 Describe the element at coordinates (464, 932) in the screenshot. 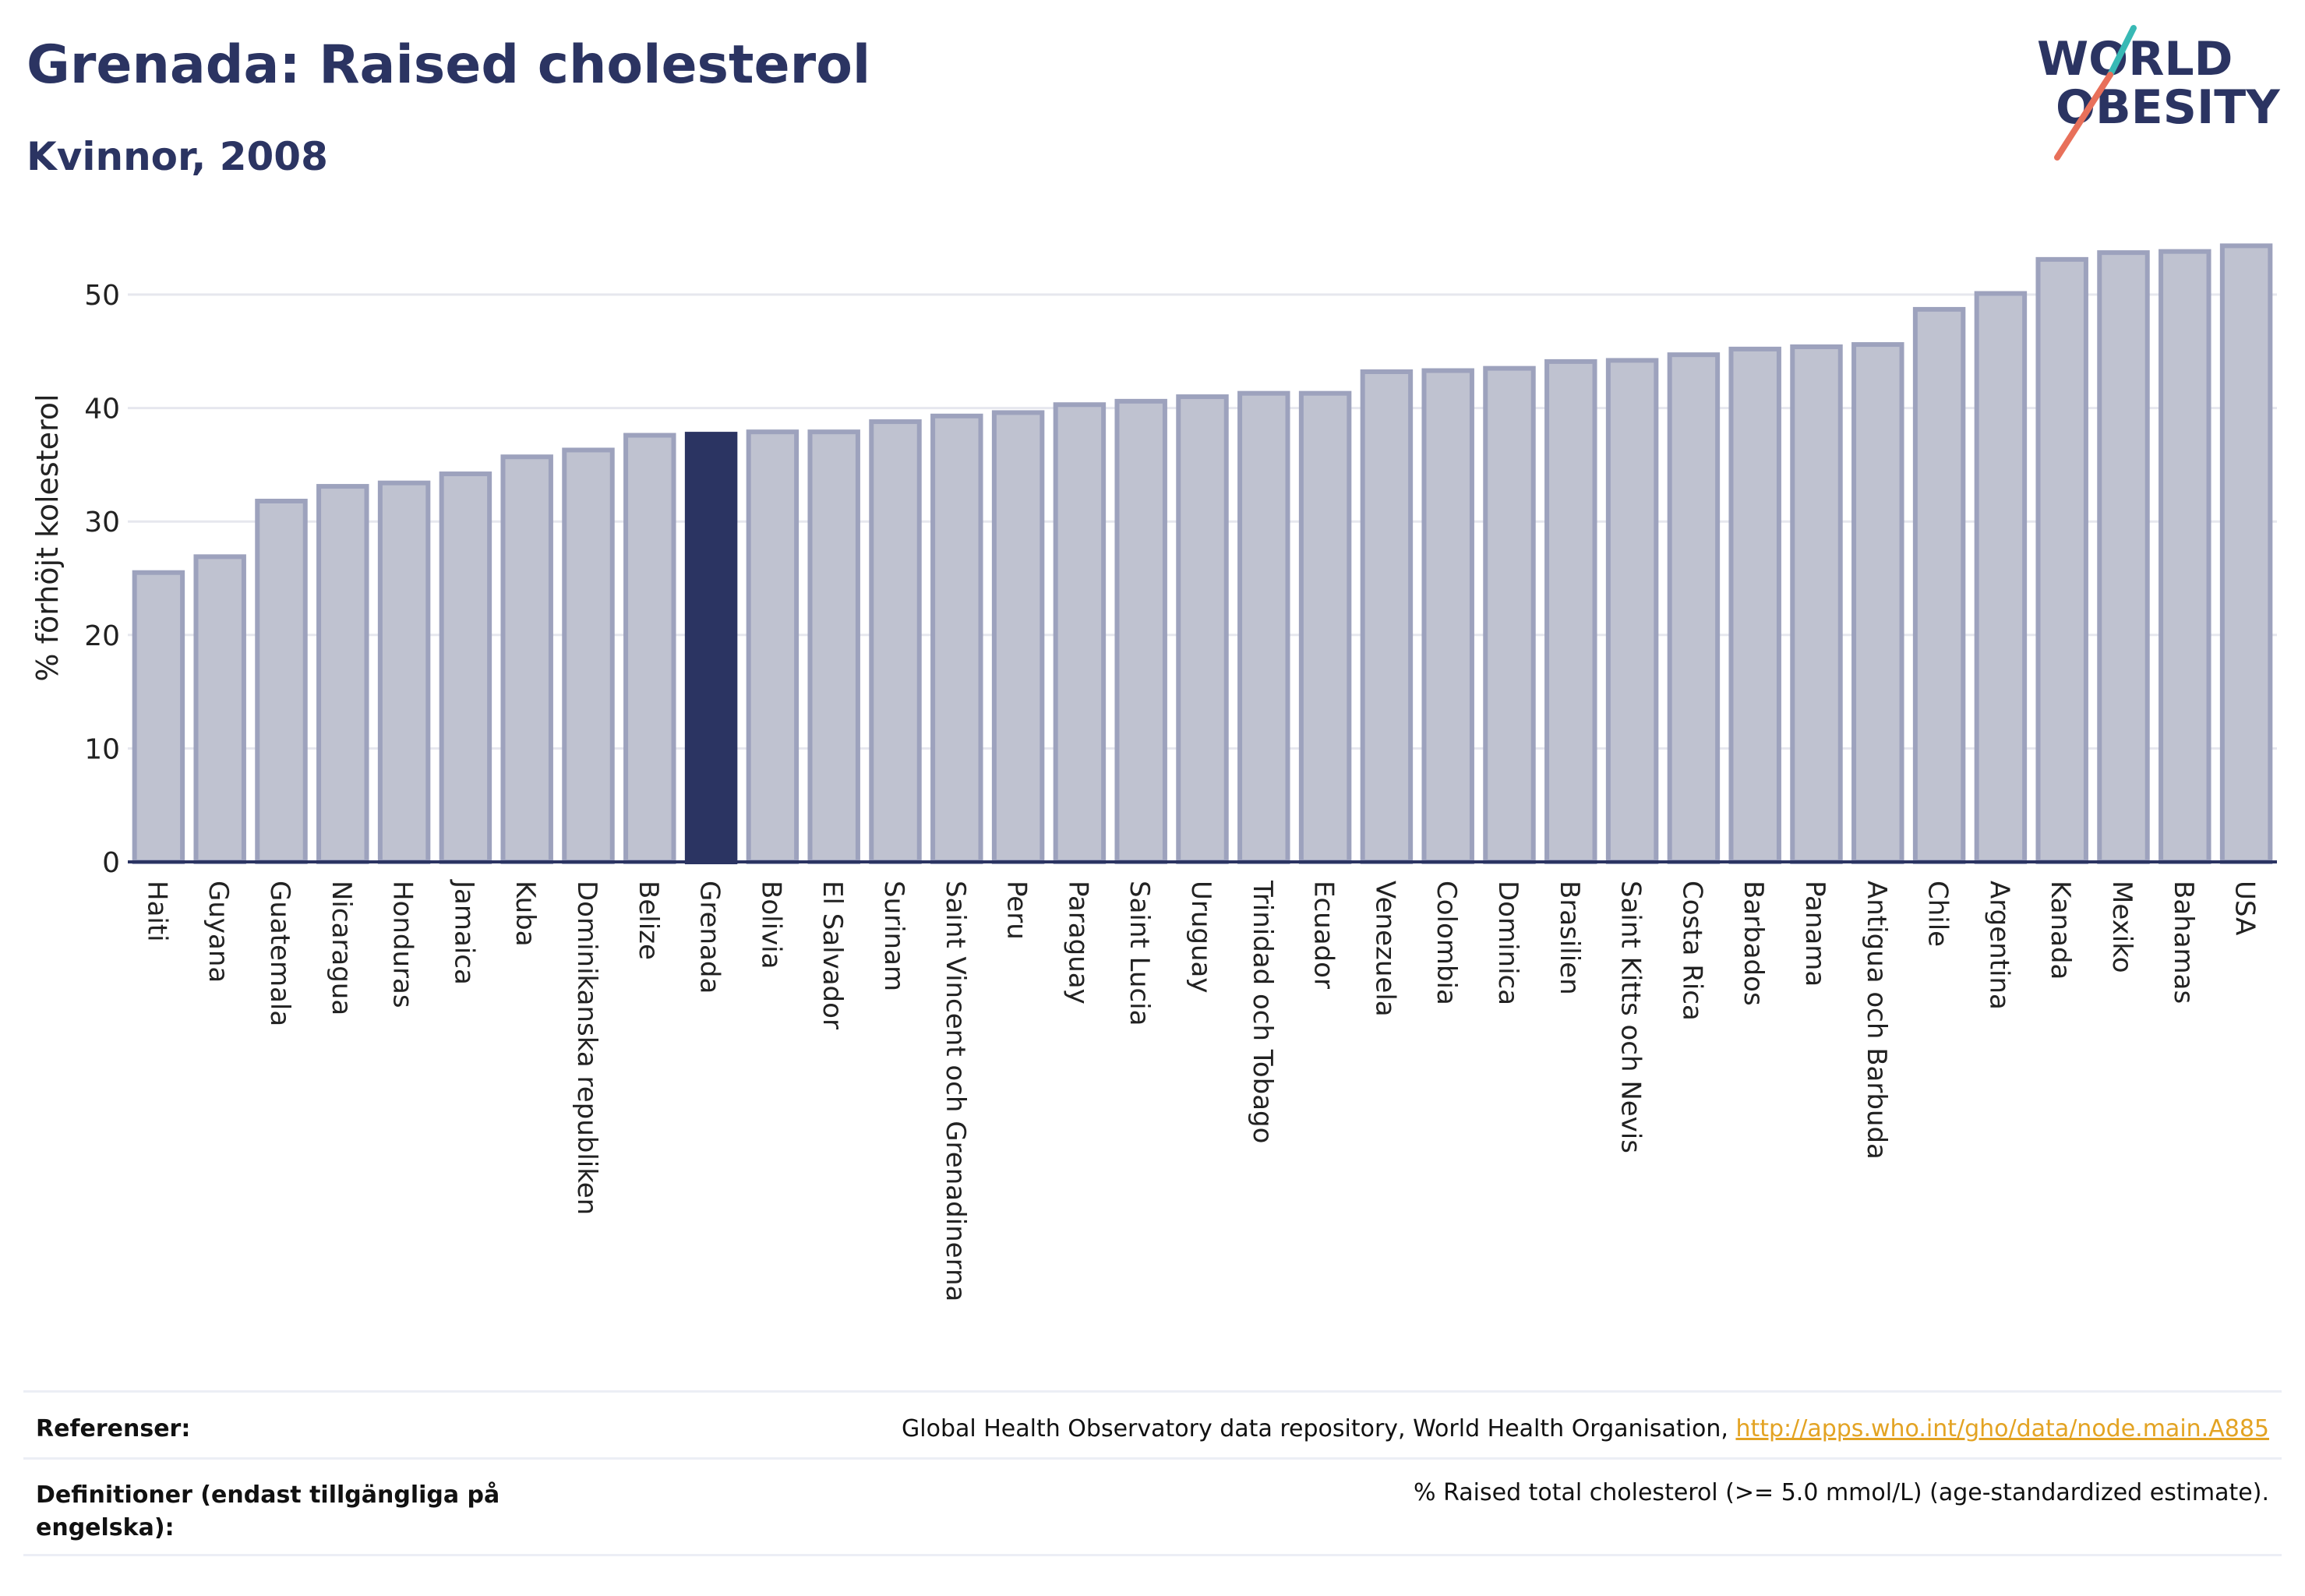

I see `x-tick-label: Jamaica` at that location.